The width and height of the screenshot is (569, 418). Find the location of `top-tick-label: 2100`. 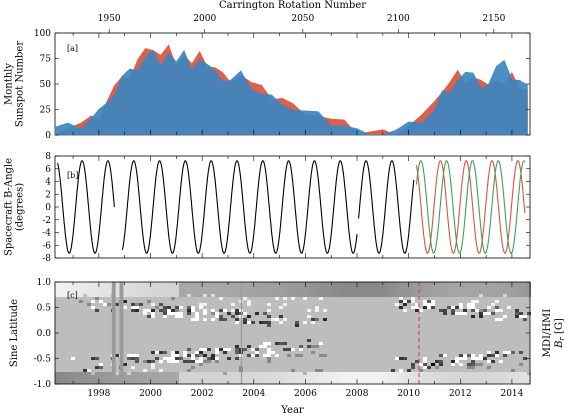

top-tick-label: 2100 is located at coordinates (398, 19).